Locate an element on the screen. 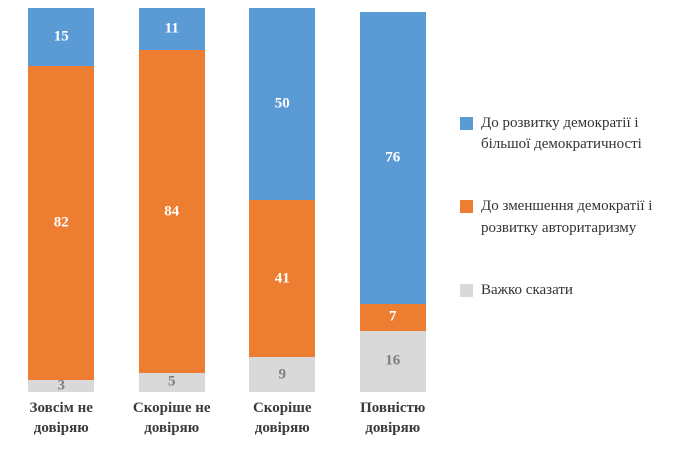 This screenshot has width=690, height=452. bar-column: 15 82 3 is located at coordinates (61, 201).